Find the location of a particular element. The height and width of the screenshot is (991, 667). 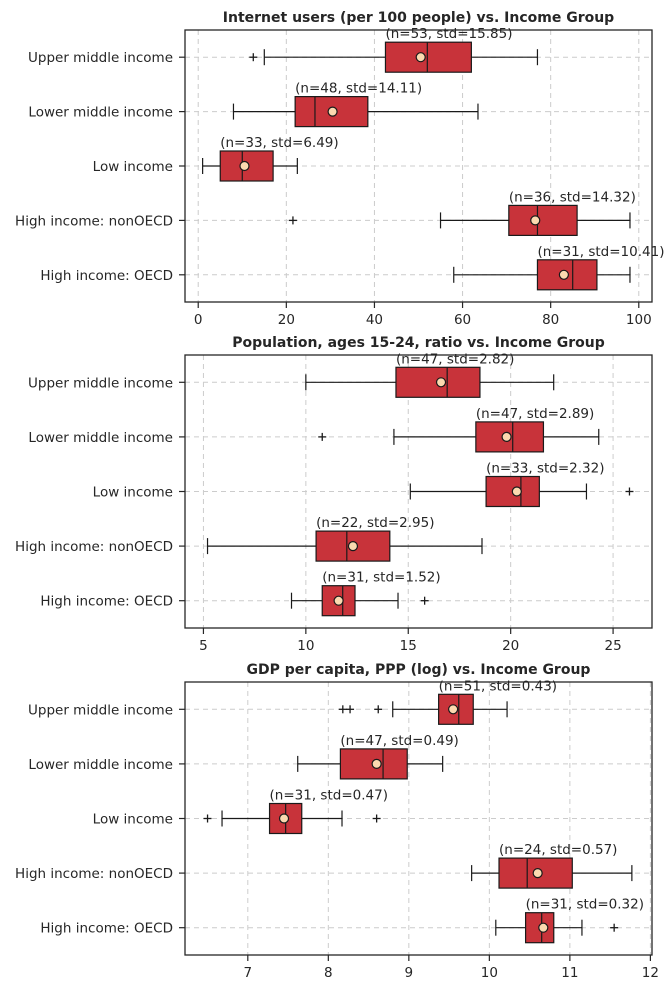

x-tick-label: 60 is located at coordinates (462, 320).